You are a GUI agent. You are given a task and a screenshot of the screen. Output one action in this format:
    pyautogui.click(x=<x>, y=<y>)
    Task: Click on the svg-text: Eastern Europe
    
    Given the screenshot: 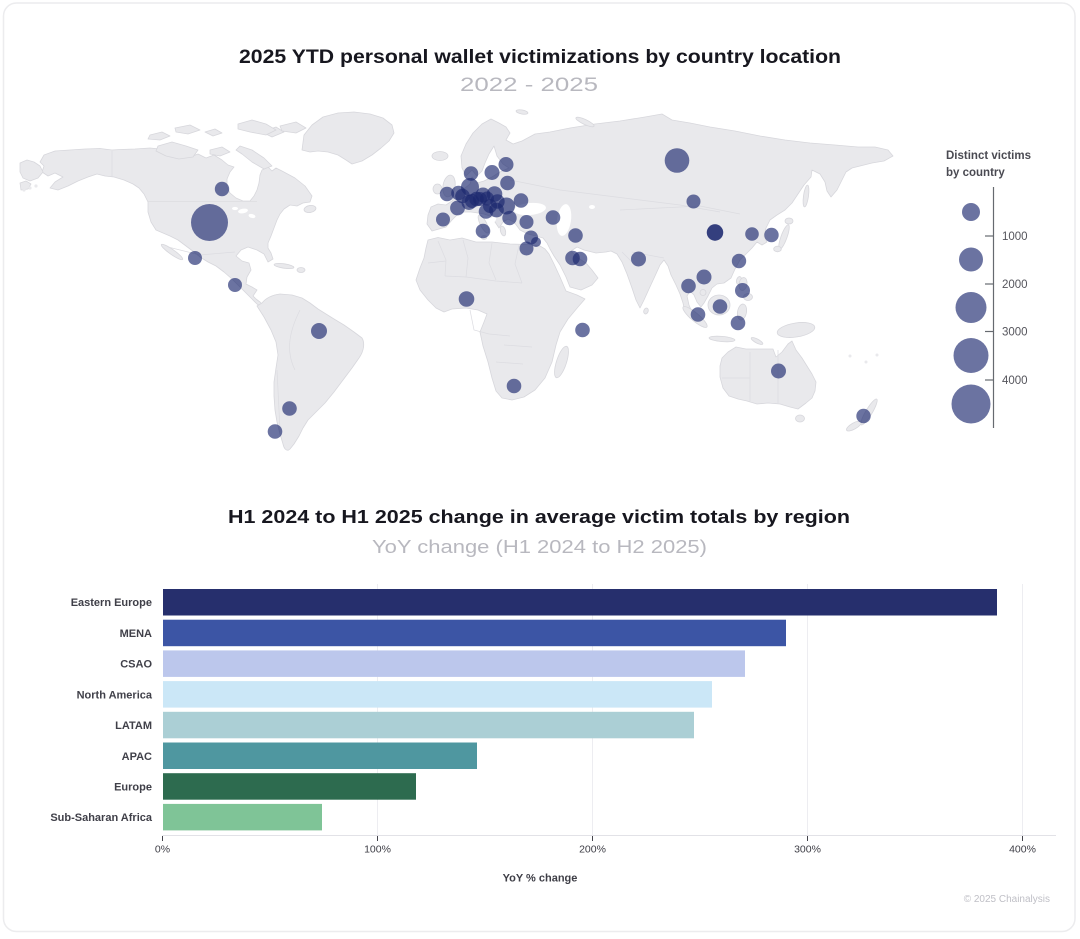 What is the action you would take?
    pyautogui.click(x=111, y=603)
    